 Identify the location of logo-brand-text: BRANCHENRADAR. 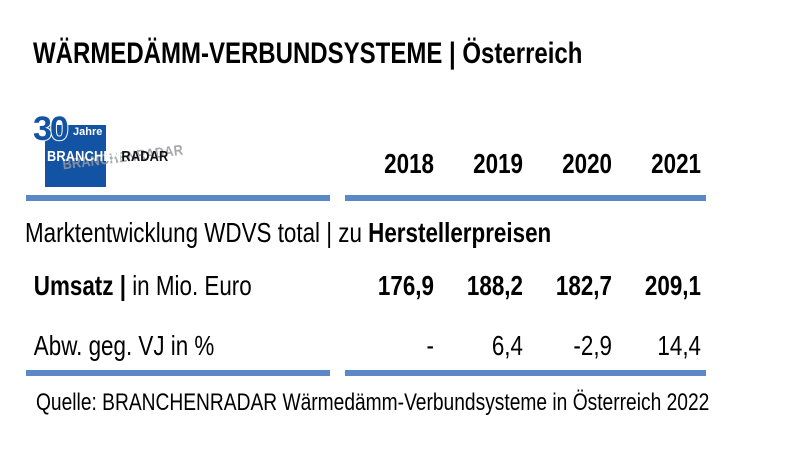
(108, 157).